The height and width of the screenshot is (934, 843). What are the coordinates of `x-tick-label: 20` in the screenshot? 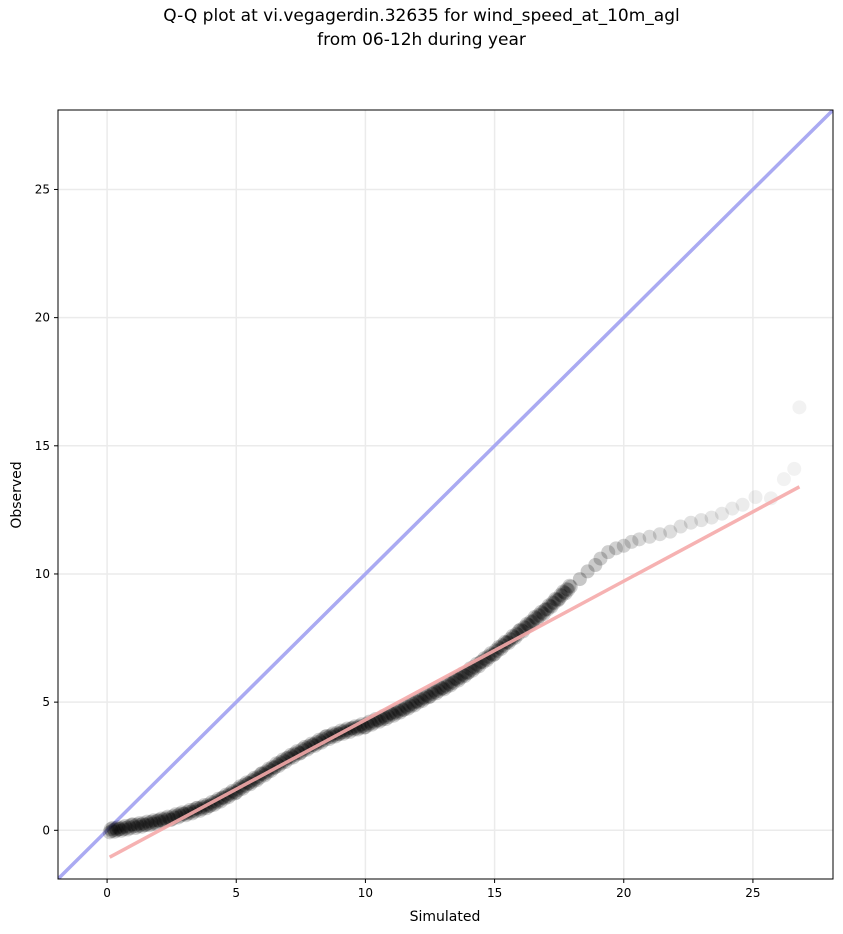 It's located at (623, 893).